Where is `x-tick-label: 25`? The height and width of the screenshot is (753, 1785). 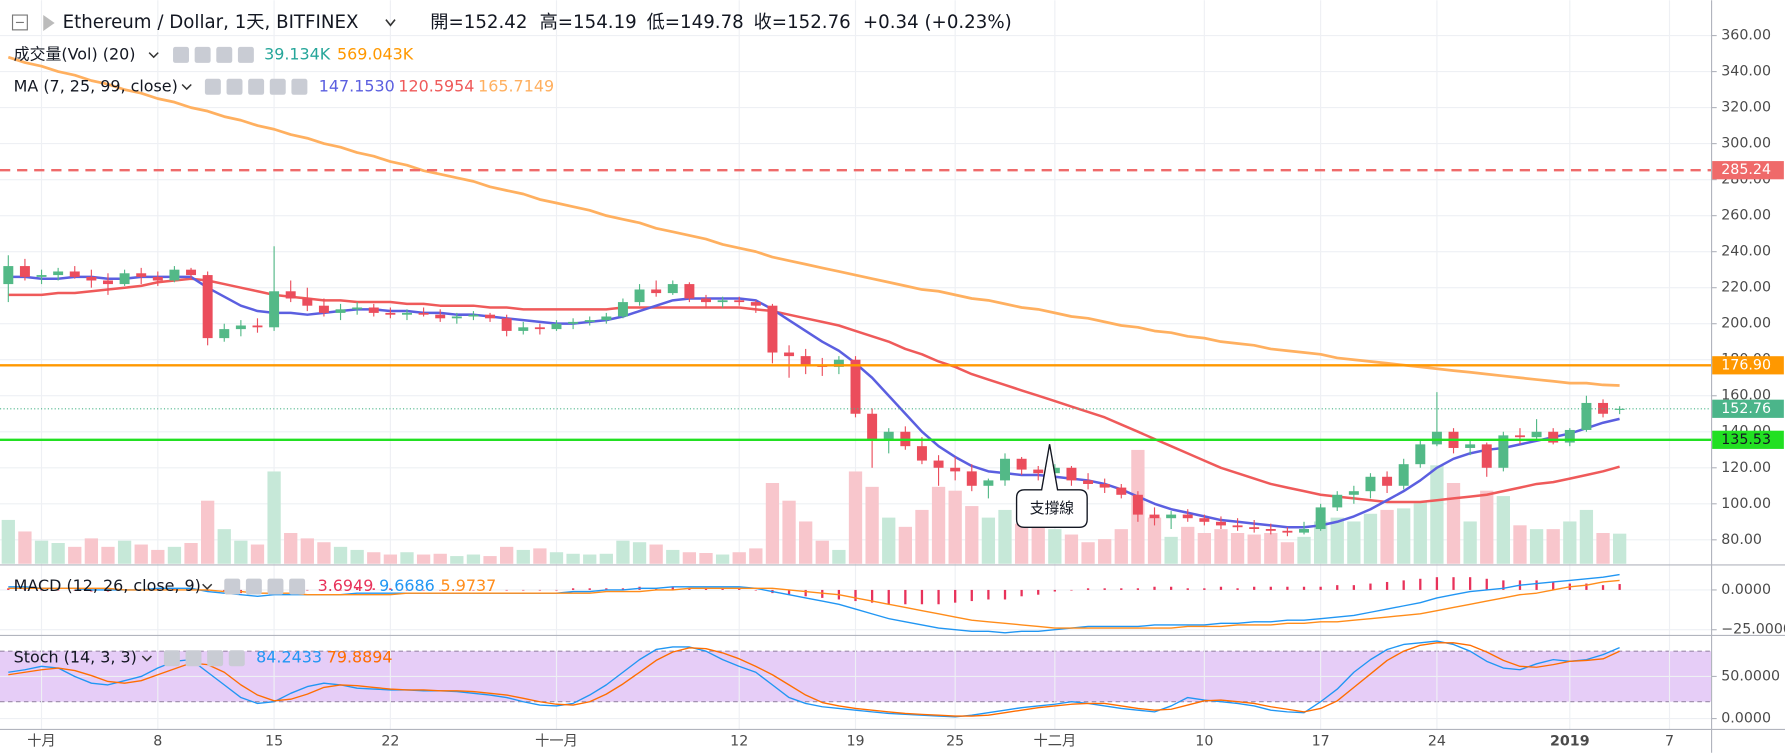
x-tick-label: 25 is located at coordinates (955, 741).